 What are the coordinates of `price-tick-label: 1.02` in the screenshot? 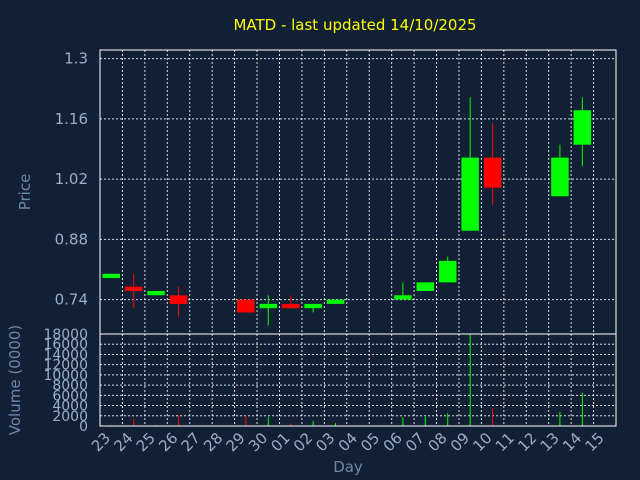 It's located at (71, 179).